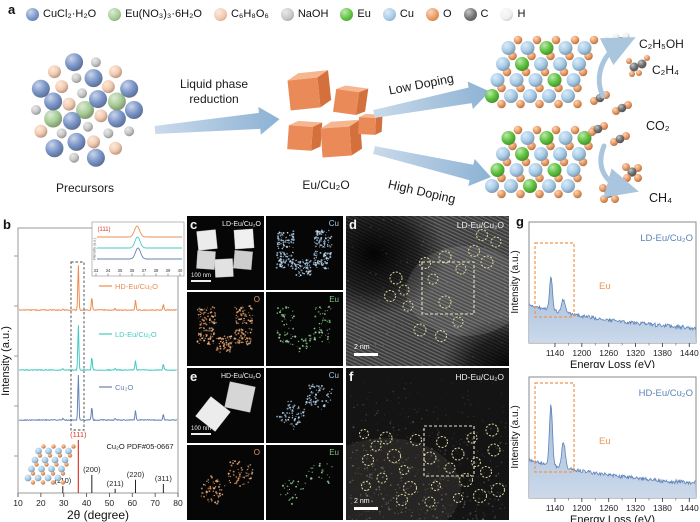 The height and width of the screenshot is (522, 700). I want to click on xrd-inset-peak-label: (111), so click(103, 230).